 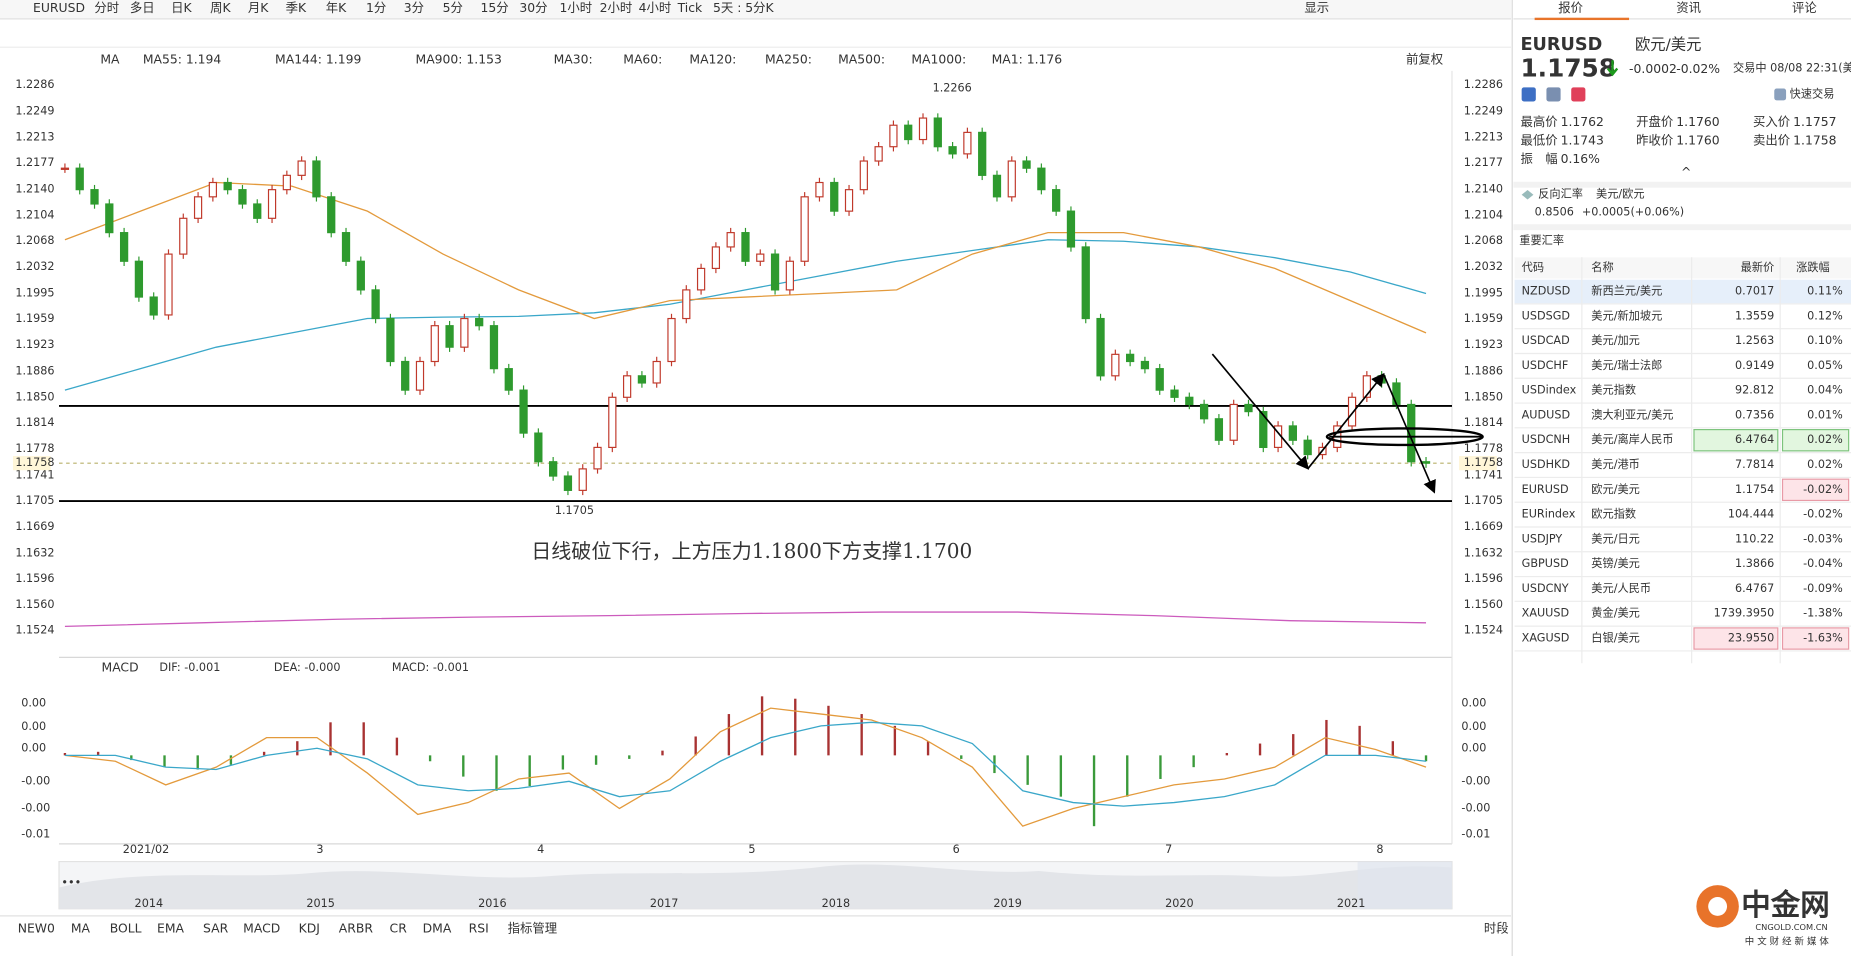 I want to click on panel-tab: 资讯, so click(x=1688, y=7).